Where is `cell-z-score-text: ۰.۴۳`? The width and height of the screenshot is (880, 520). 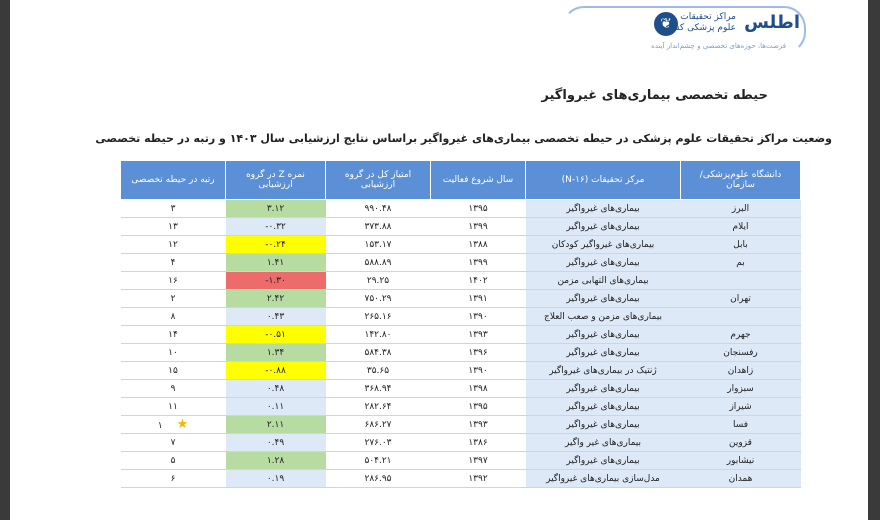 cell-z-score-text: ۰.۴۳ is located at coordinates (275, 316).